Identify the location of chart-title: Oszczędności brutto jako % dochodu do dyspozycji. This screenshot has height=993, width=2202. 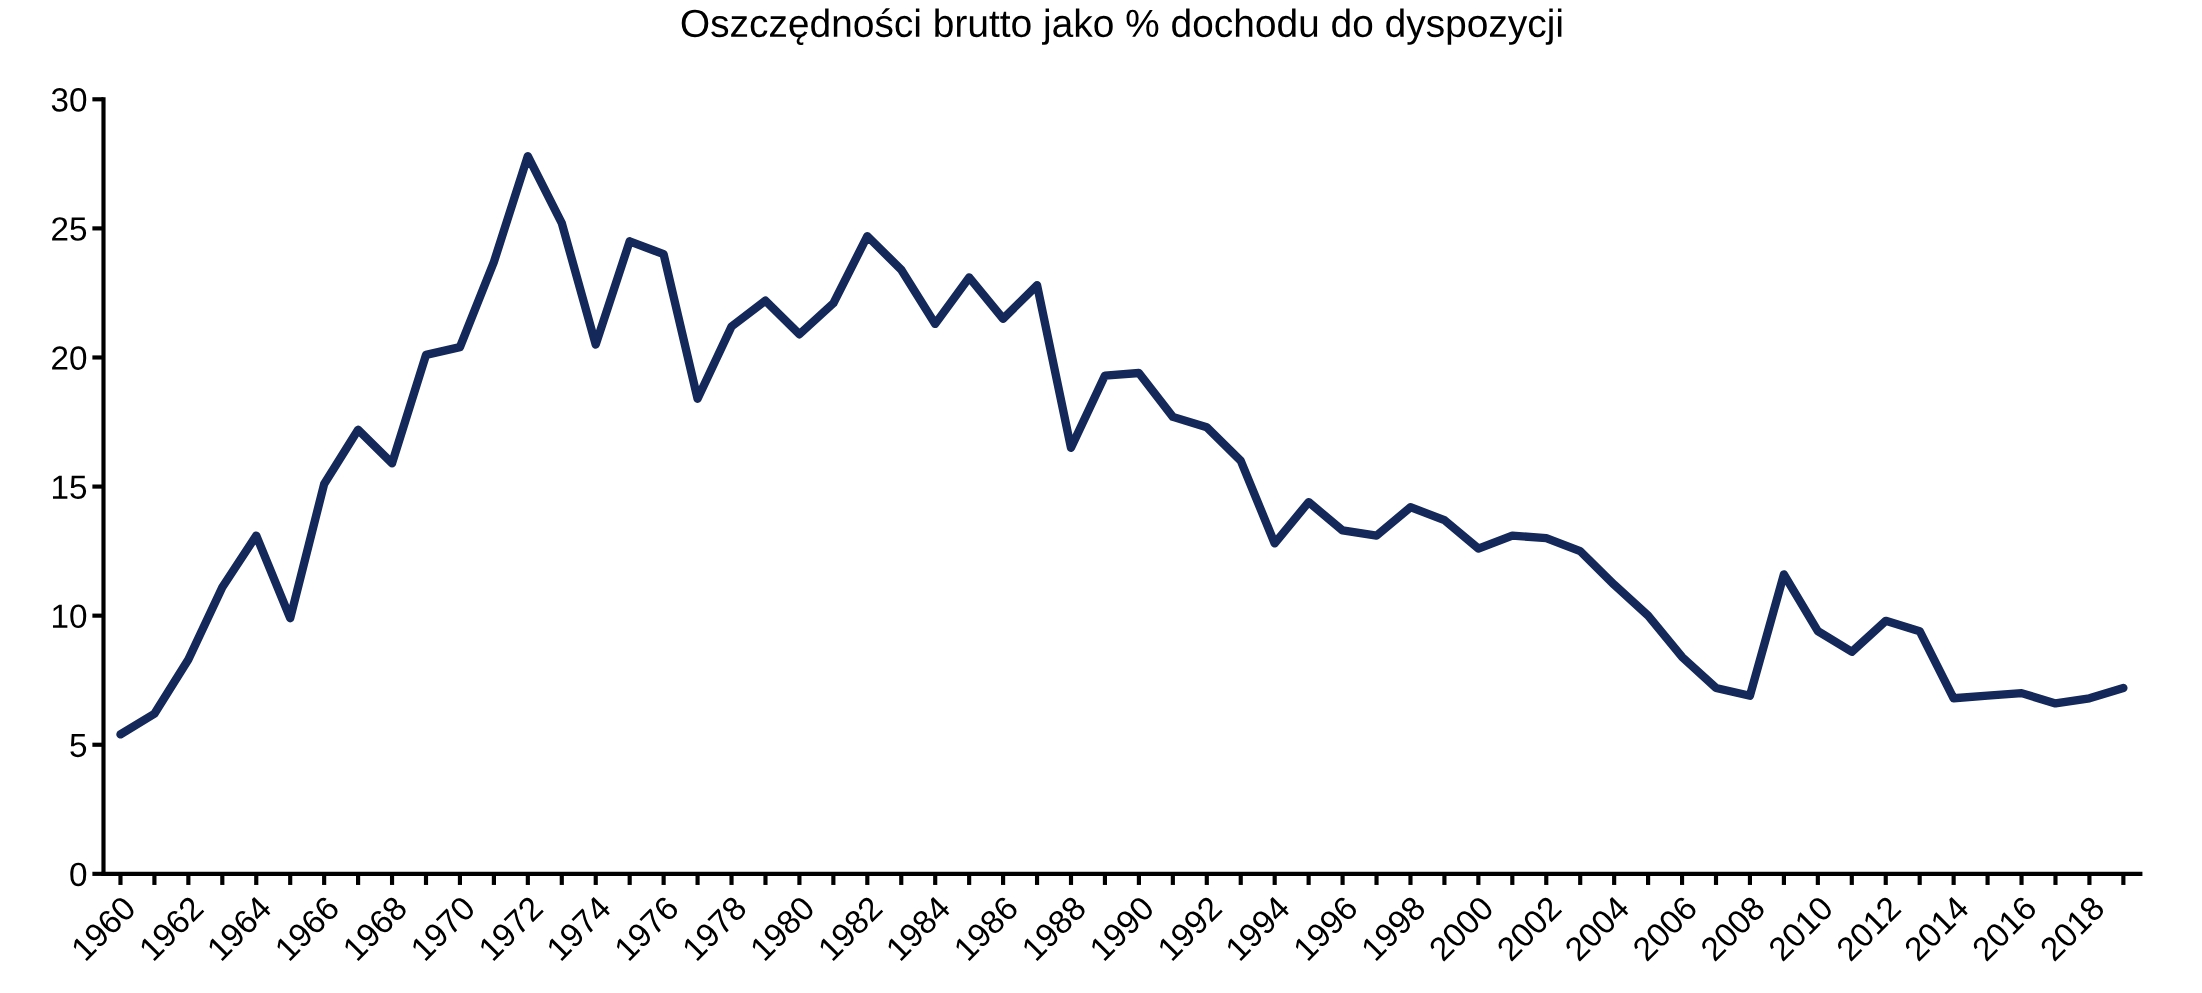
(1121, 26).